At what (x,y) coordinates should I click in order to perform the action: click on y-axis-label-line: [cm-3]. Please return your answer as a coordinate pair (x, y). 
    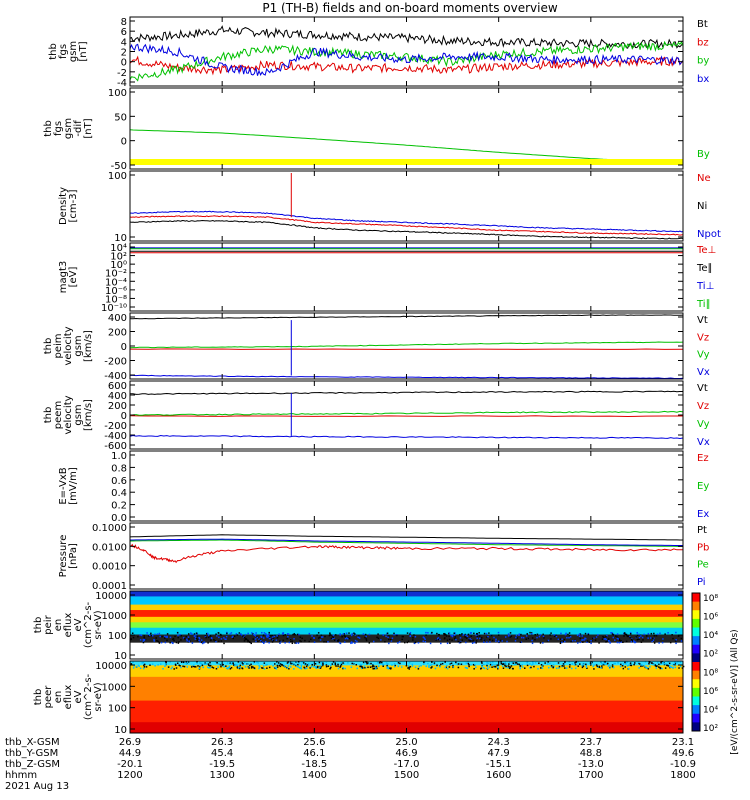
    Looking at the image, I should click on (73, 205).